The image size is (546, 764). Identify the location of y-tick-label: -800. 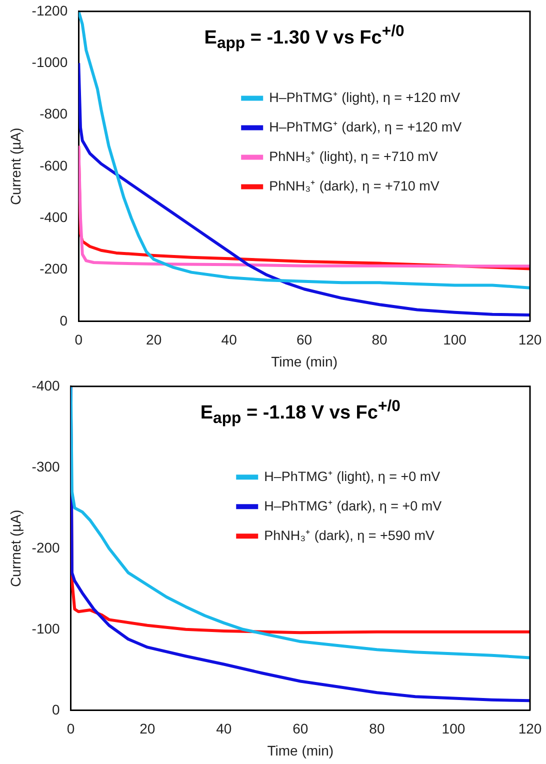
(54, 114).